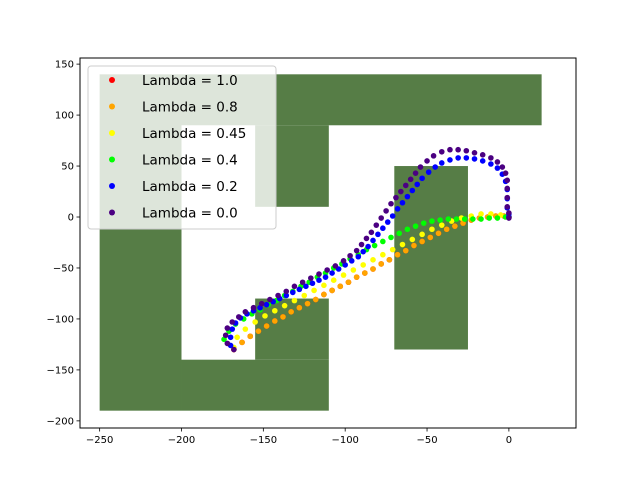  I want to click on legend-label: Lambda = 0.4, so click(190, 161).